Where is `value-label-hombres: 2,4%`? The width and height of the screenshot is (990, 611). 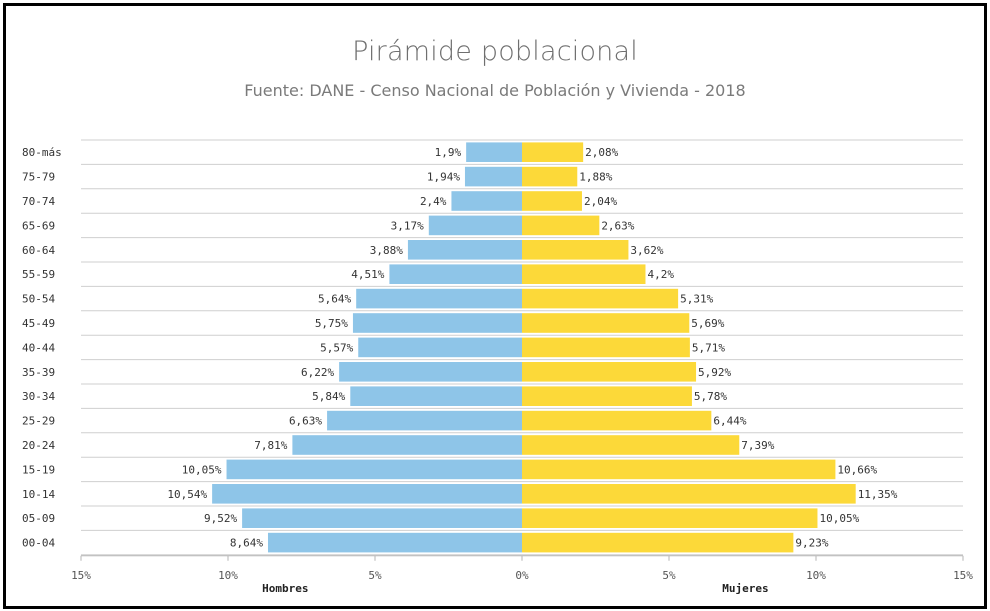
value-label-hombres: 2,4% is located at coordinates (433, 201).